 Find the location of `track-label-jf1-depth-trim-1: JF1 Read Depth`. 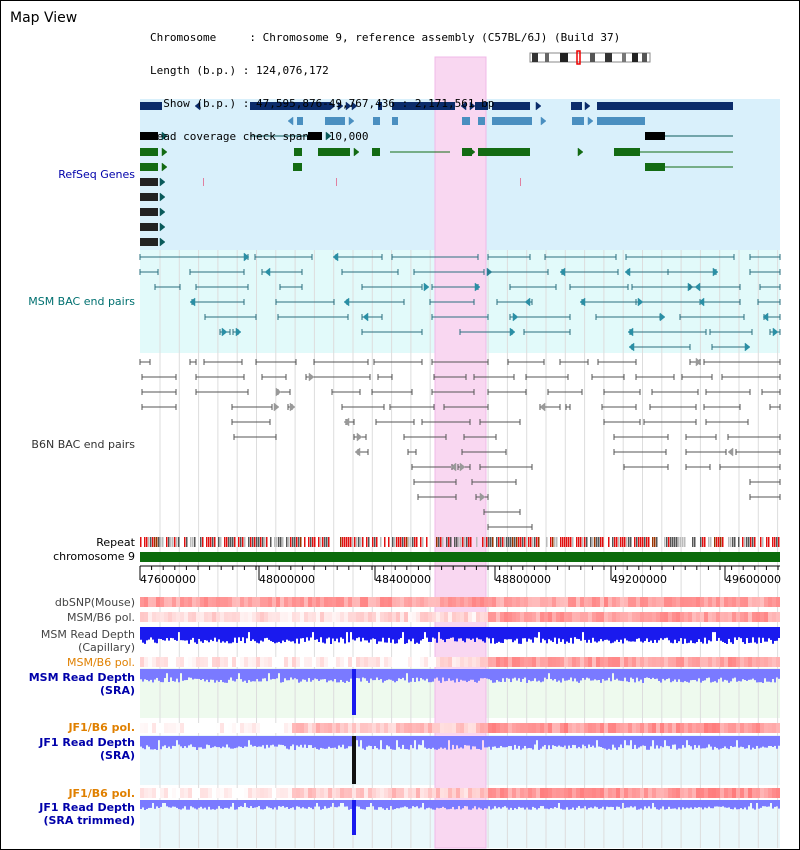

track-label-jf1-depth-trim-1: JF1 Read Depth is located at coordinates (87, 807).